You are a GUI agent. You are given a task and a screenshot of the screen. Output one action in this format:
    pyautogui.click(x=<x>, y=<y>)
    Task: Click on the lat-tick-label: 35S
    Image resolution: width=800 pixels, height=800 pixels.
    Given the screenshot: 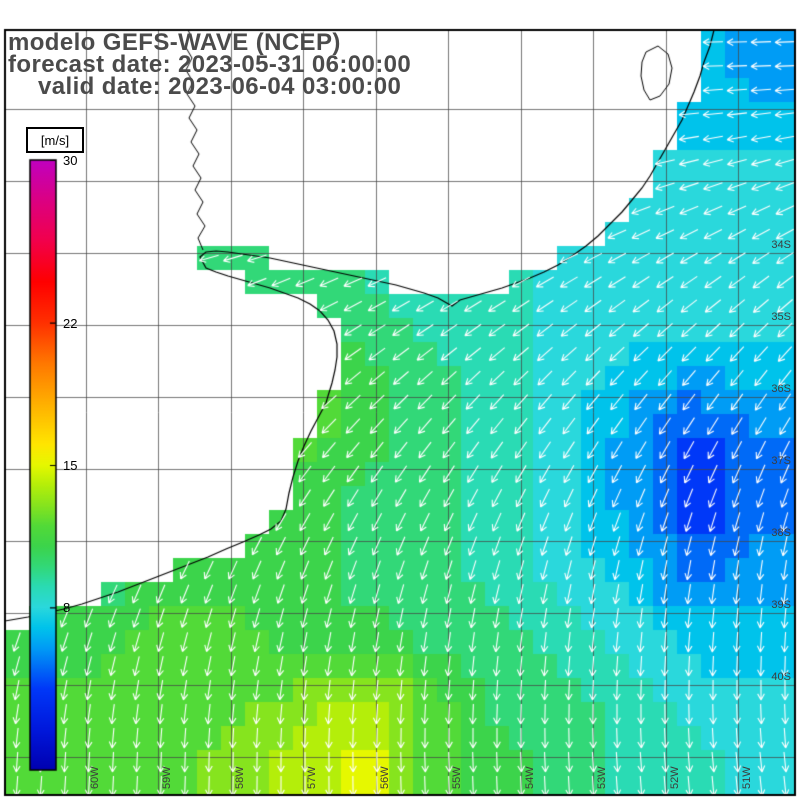 What is the action you would take?
    pyautogui.click(x=781, y=317)
    